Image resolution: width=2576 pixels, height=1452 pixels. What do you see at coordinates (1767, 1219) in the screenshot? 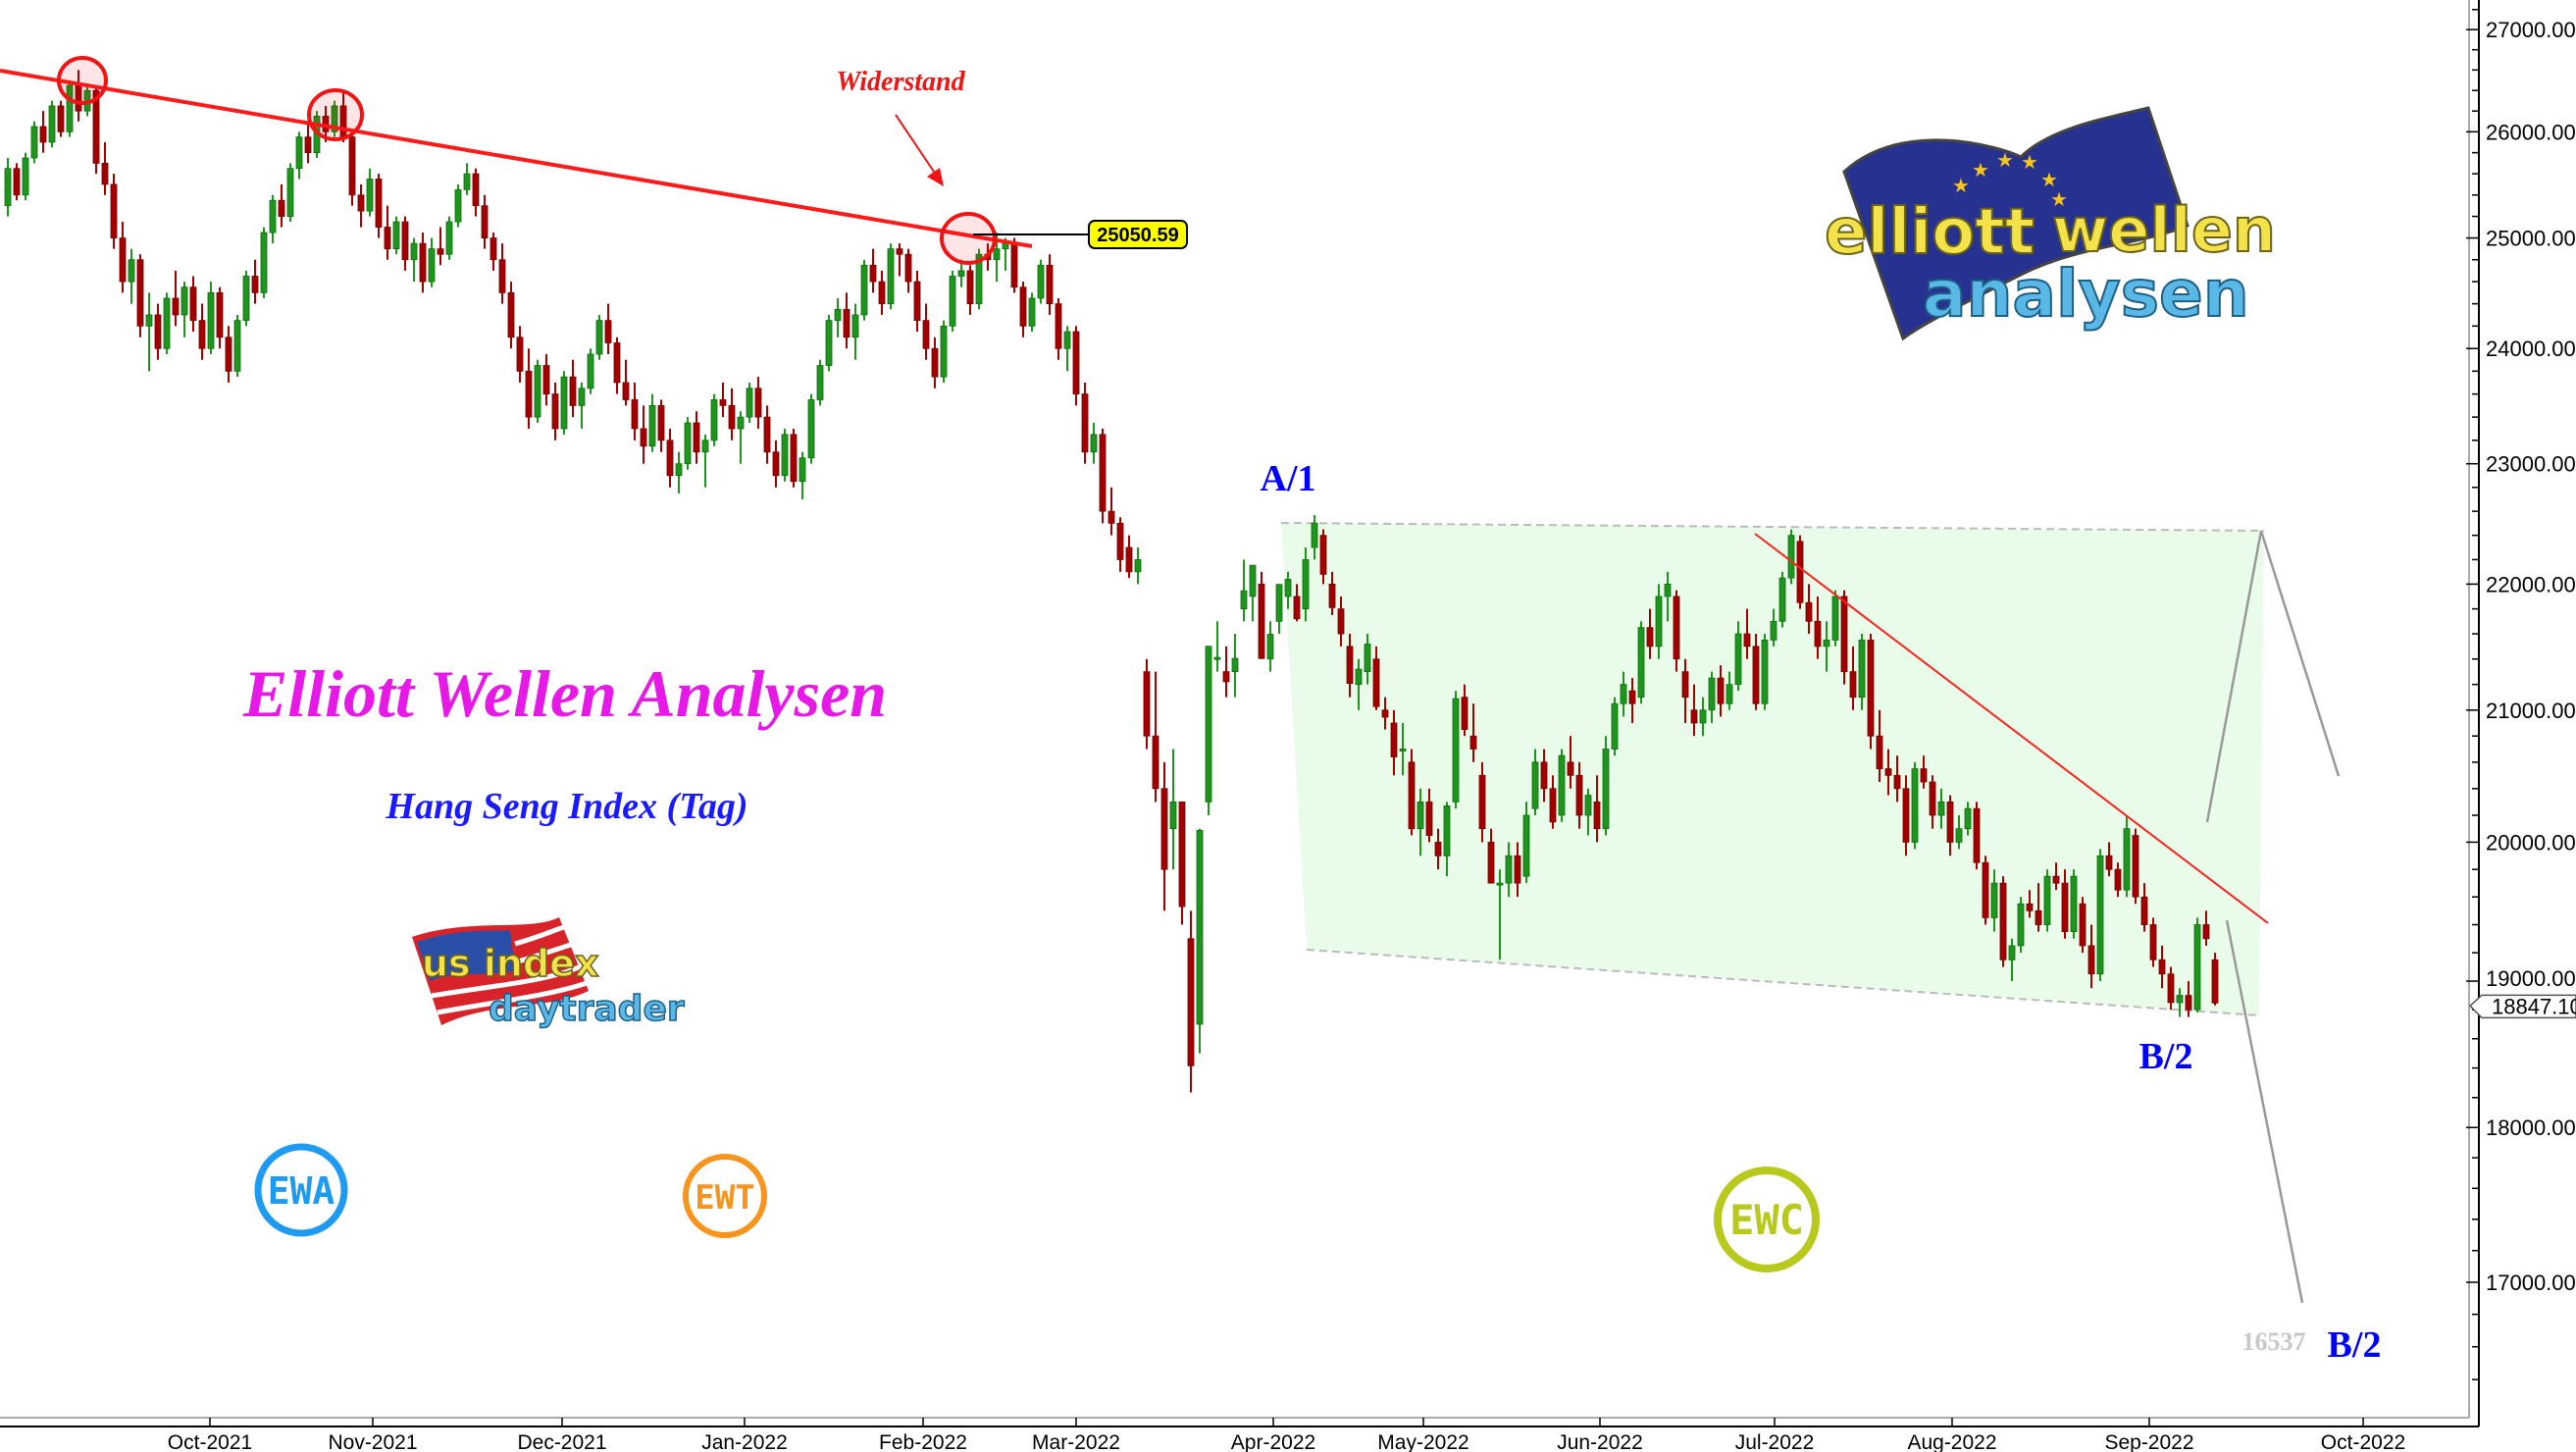
I see `ewc-badge: EWC` at bounding box center [1767, 1219].